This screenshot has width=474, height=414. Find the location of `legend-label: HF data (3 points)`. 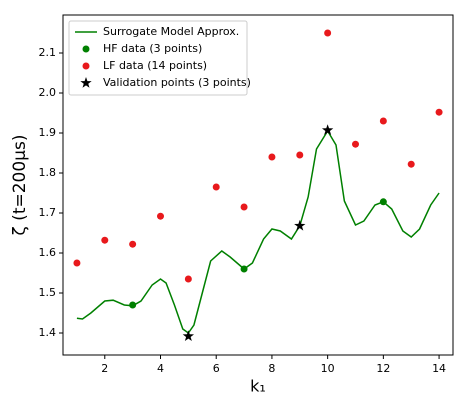

legend-label: HF data (3 points) is located at coordinates (152, 48).